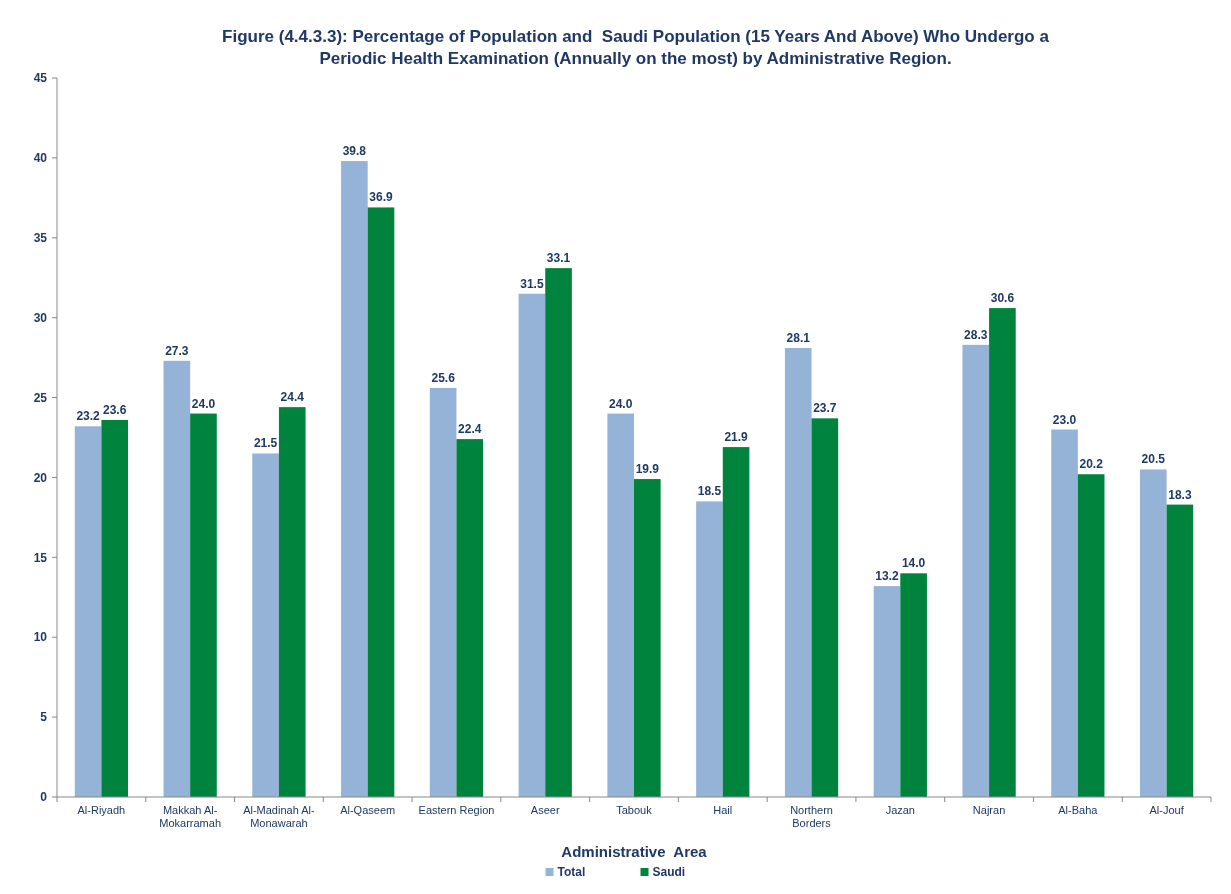  Describe the element at coordinates (381, 197) in the screenshot. I see `data-label: 36.9` at that location.